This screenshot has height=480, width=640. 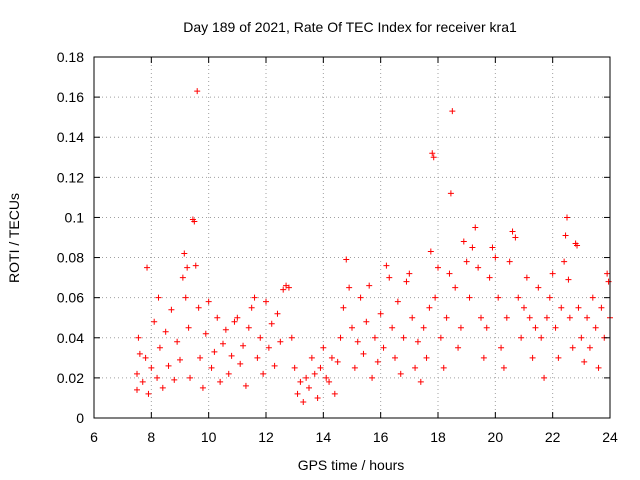 I want to click on x-tick-label: 22, so click(x=553, y=437).